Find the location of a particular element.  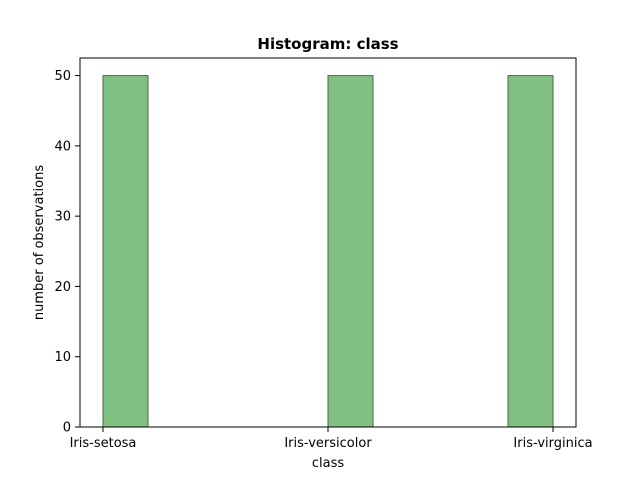

x-tick-label: Iris-setosa is located at coordinates (103, 443).